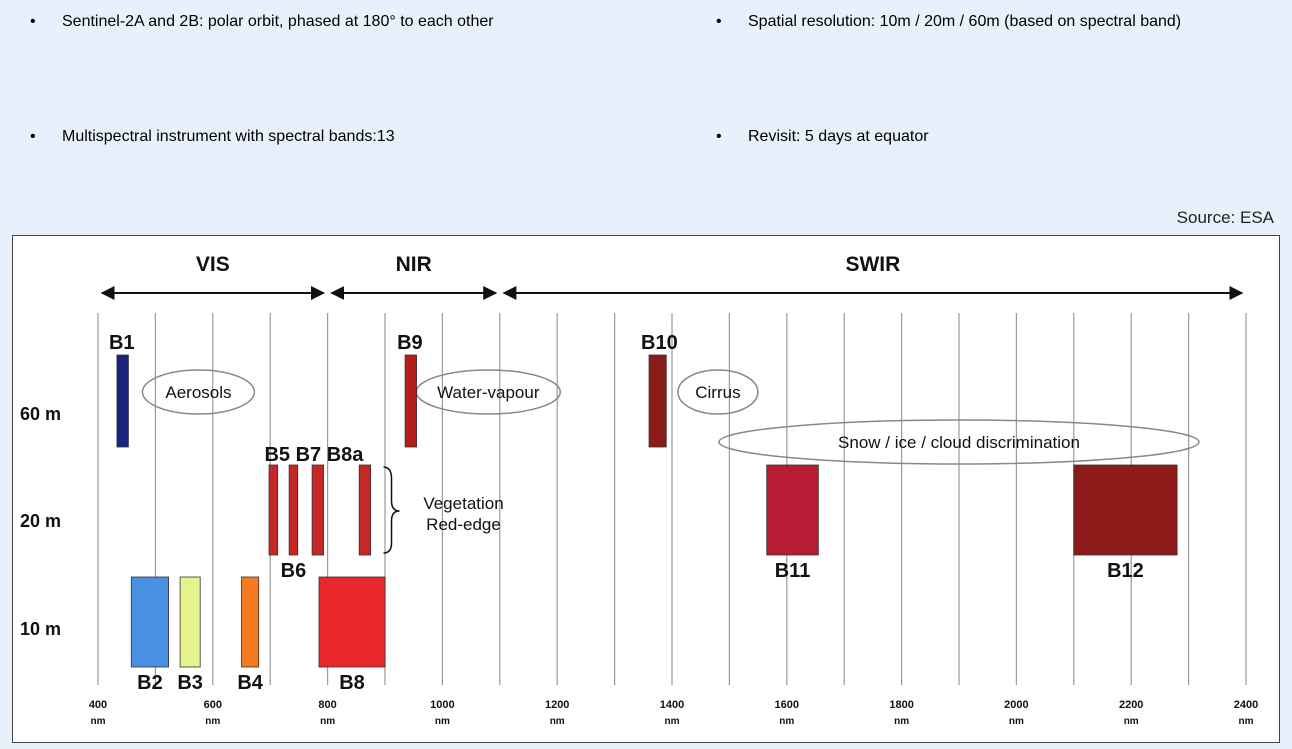  What do you see at coordinates (463, 503) in the screenshot?
I see `vegetation-label: Vegetation` at bounding box center [463, 503].